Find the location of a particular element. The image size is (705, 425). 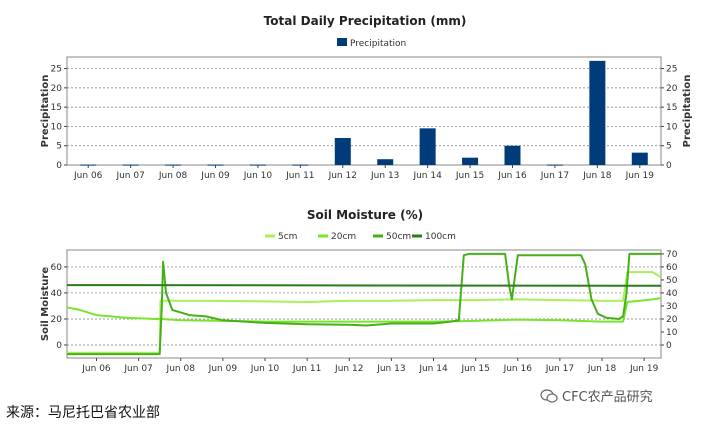

precipitation-ytick-label-left-20: 20 is located at coordinates (57, 89).